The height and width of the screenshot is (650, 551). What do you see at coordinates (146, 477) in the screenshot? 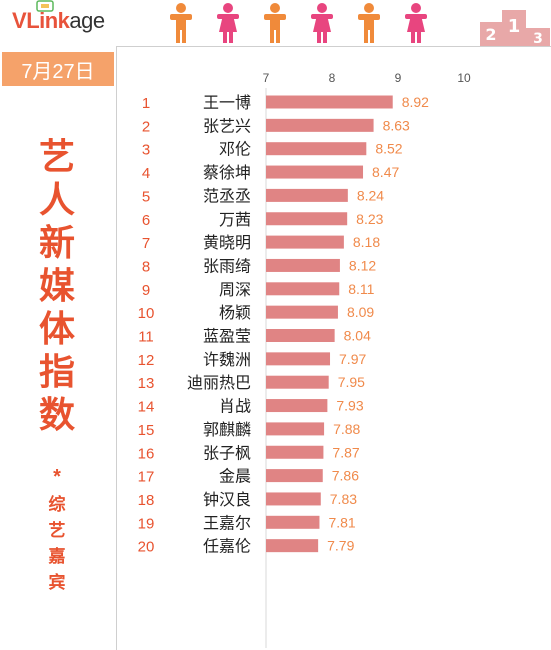
I see `rank-label: 17` at bounding box center [146, 477].